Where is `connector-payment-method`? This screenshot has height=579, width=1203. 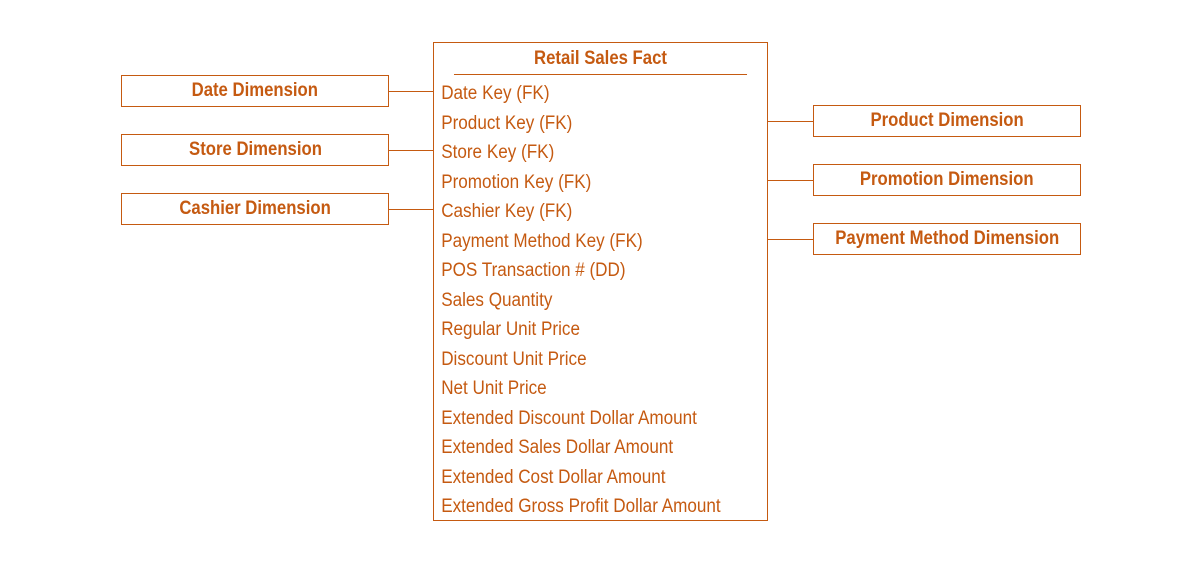
connector-payment-method is located at coordinates (790, 239).